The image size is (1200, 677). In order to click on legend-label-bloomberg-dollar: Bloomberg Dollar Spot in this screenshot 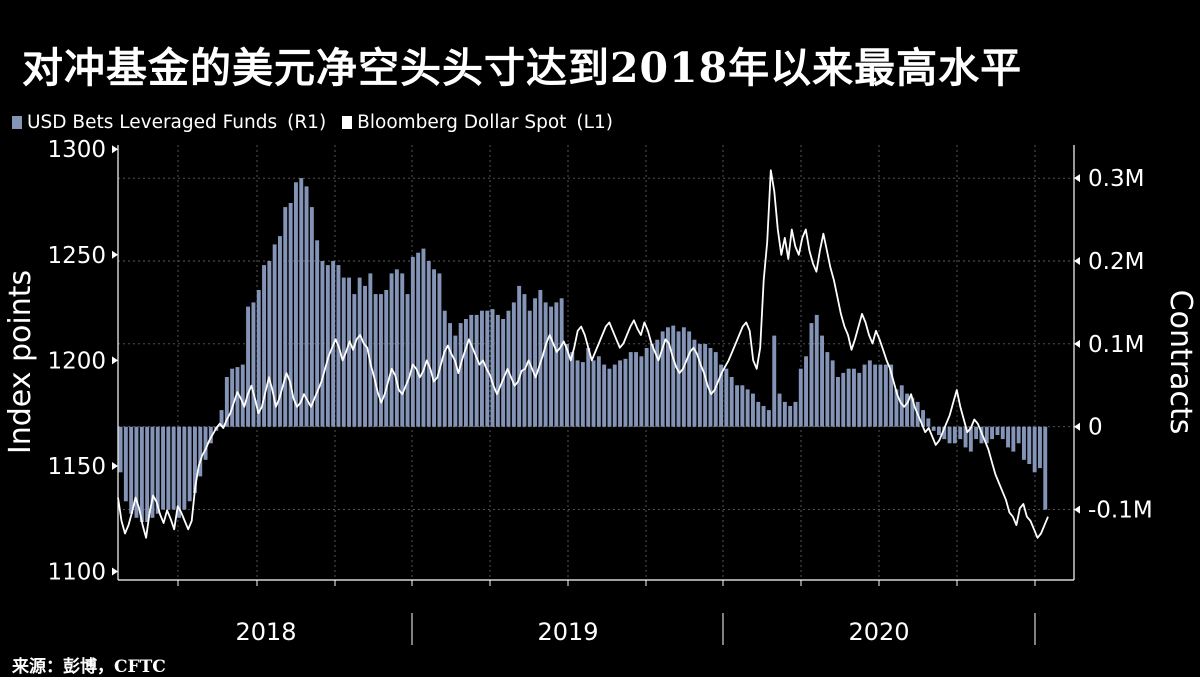, I will do `click(462, 122)`.